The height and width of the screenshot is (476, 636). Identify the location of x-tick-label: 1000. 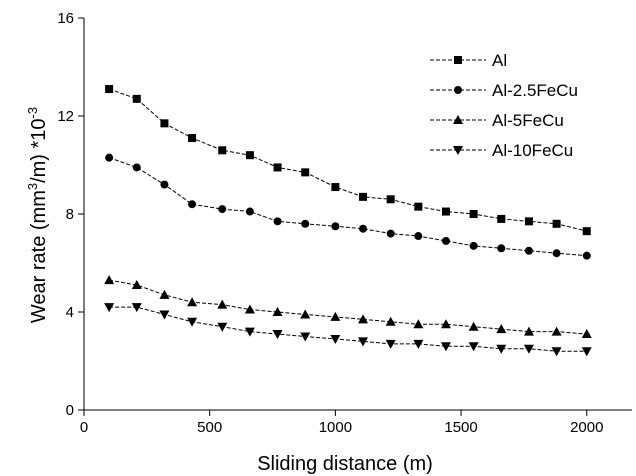
(335, 427).